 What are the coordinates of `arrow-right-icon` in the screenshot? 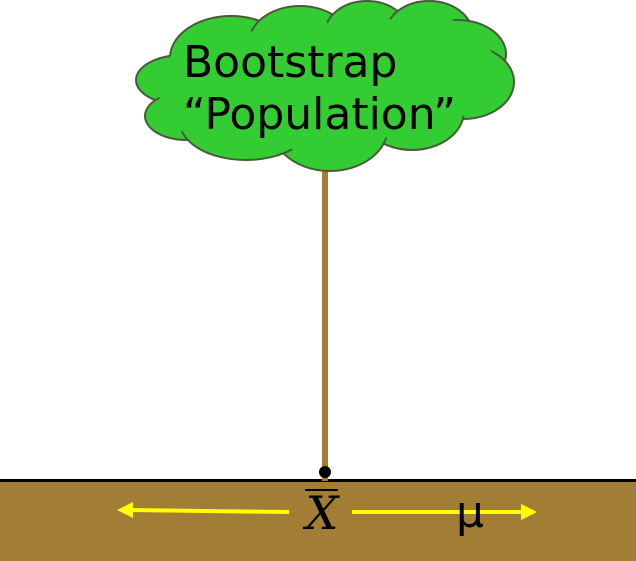 It's located at (444, 512).